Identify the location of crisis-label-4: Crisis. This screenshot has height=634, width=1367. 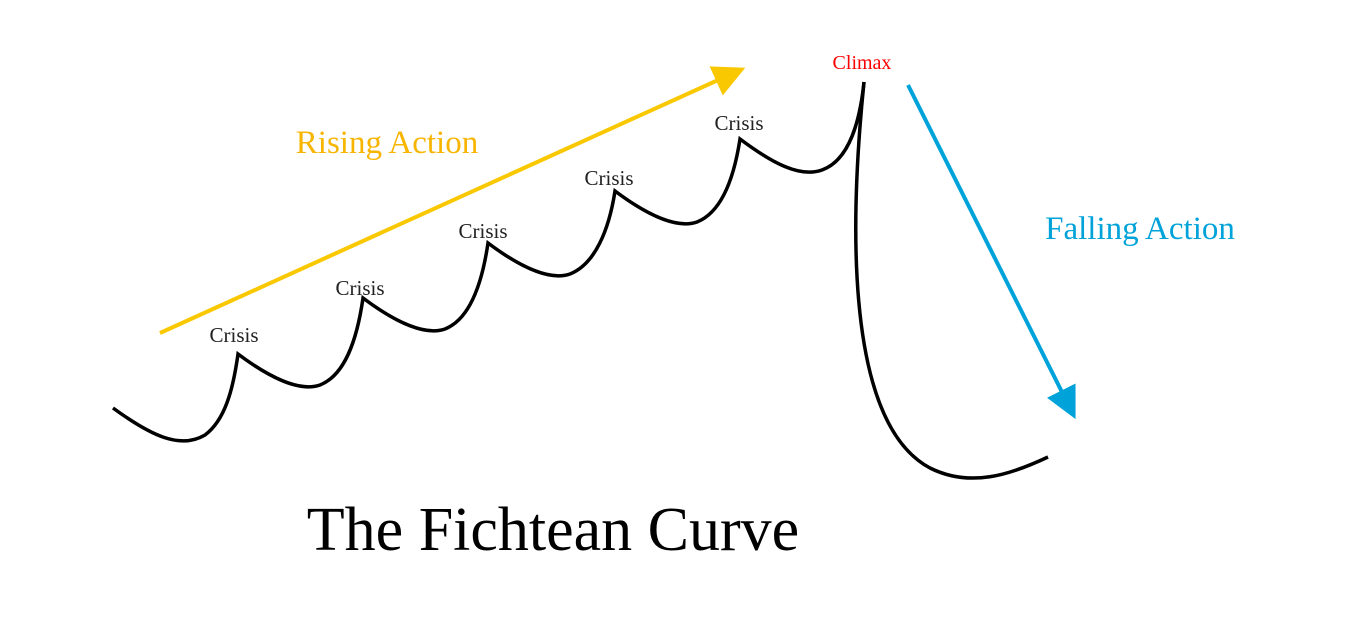
(608, 178).